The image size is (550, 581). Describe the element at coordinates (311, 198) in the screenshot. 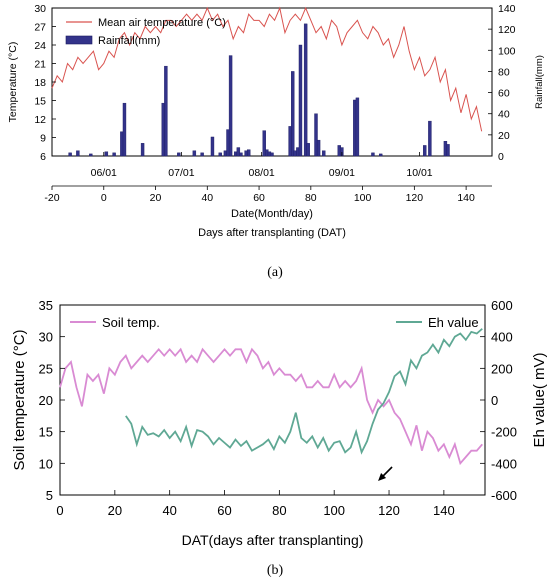

I see `dat-tick-label: 80` at that location.